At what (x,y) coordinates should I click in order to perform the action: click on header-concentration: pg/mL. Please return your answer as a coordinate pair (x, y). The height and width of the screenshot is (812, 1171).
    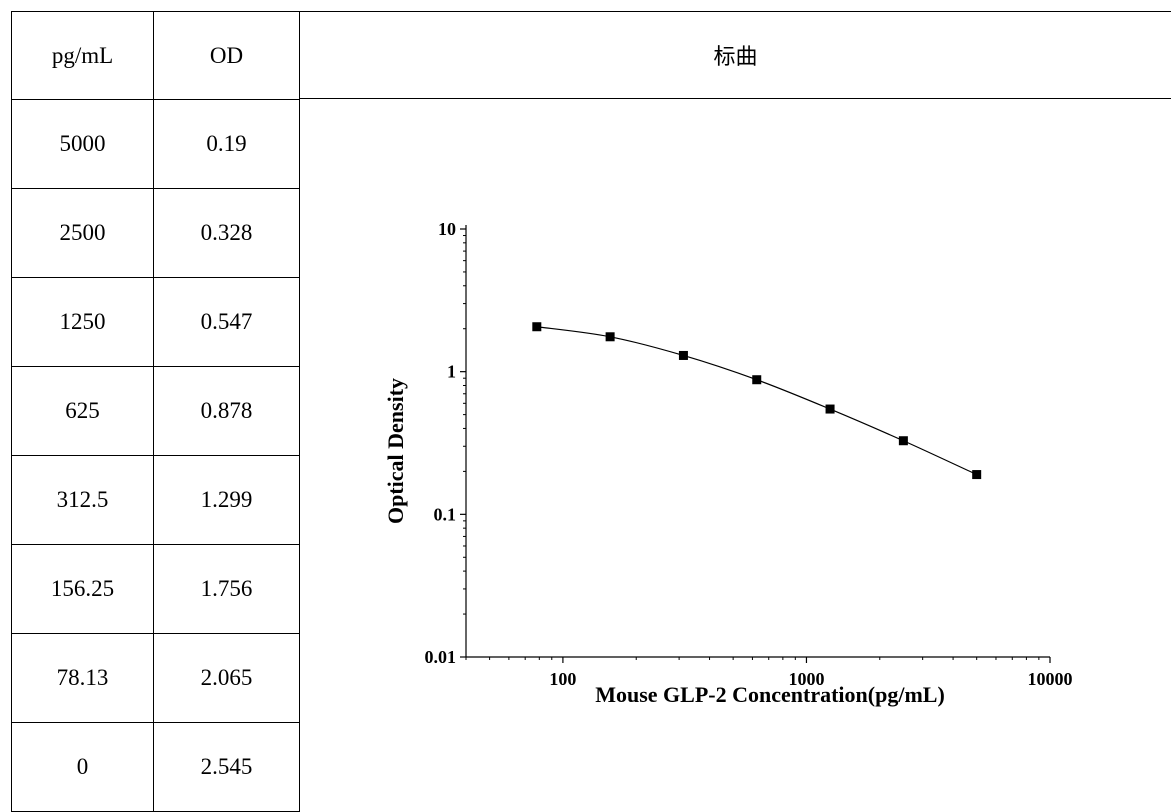
    Looking at the image, I should click on (82, 55).